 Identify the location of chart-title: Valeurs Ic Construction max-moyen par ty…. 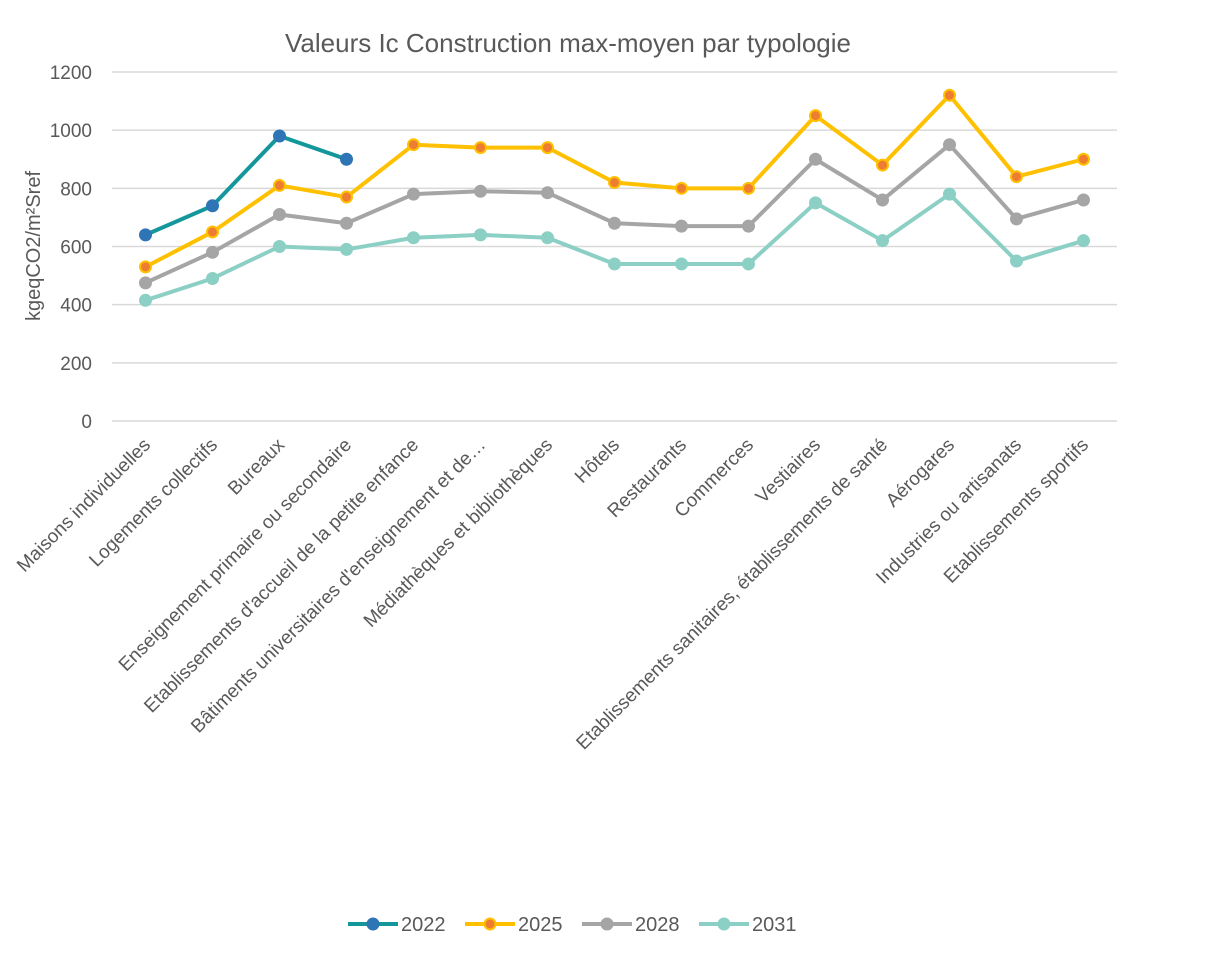
(568, 43).